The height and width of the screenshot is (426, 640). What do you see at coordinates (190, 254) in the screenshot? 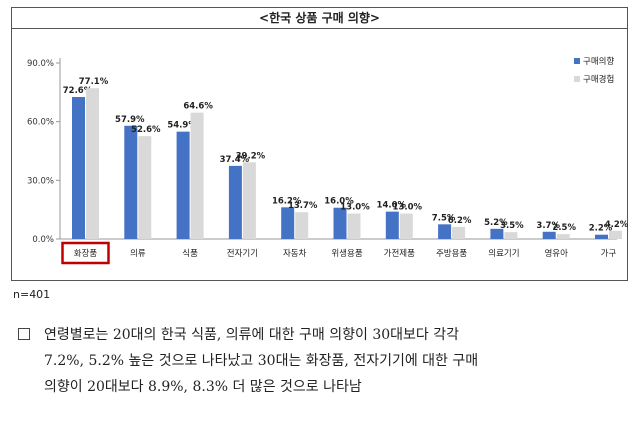
I see `x-tick-label: 식품` at bounding box center [190, 254].